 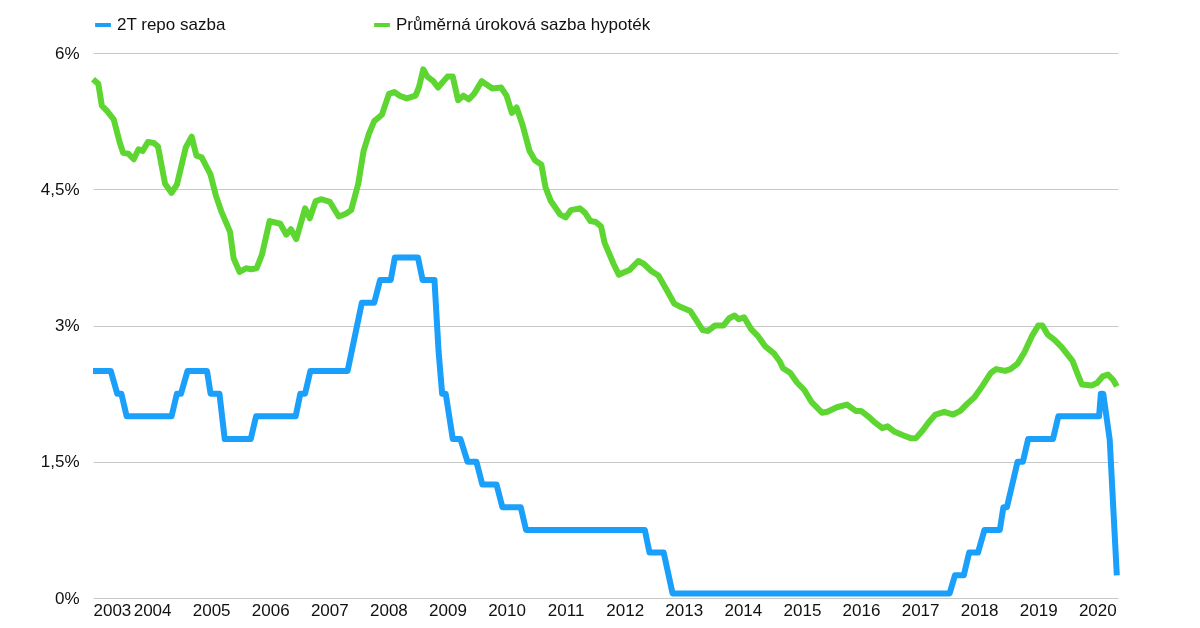 What do you see at coordinates (329, 610) in the screenshot?
I see `x-tick-label: 2007` at bounding box center [329, 610].